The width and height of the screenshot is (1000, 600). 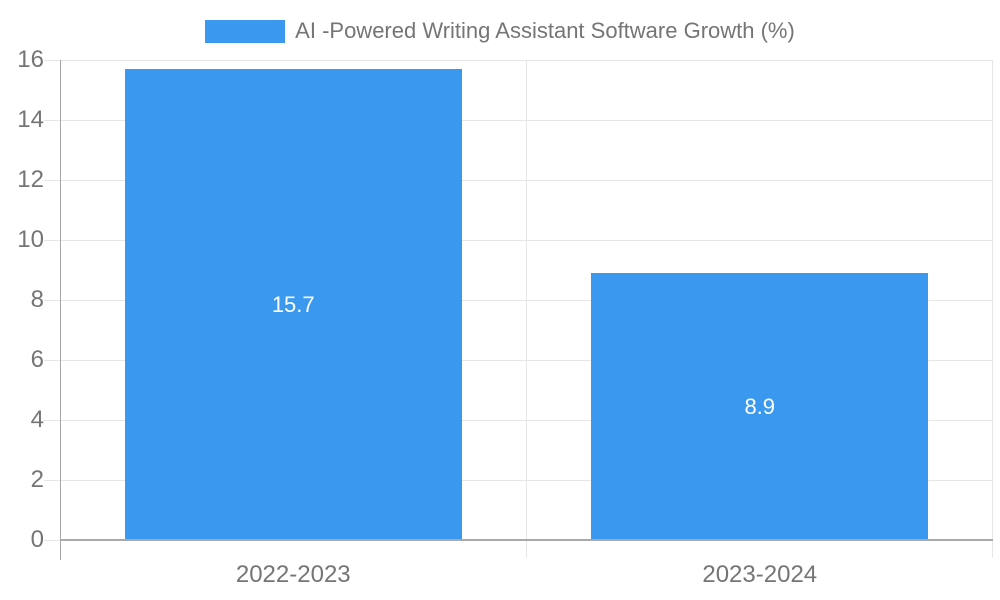 I want to click on y-axis-tick-label: 16, so click(x=30, y=59).